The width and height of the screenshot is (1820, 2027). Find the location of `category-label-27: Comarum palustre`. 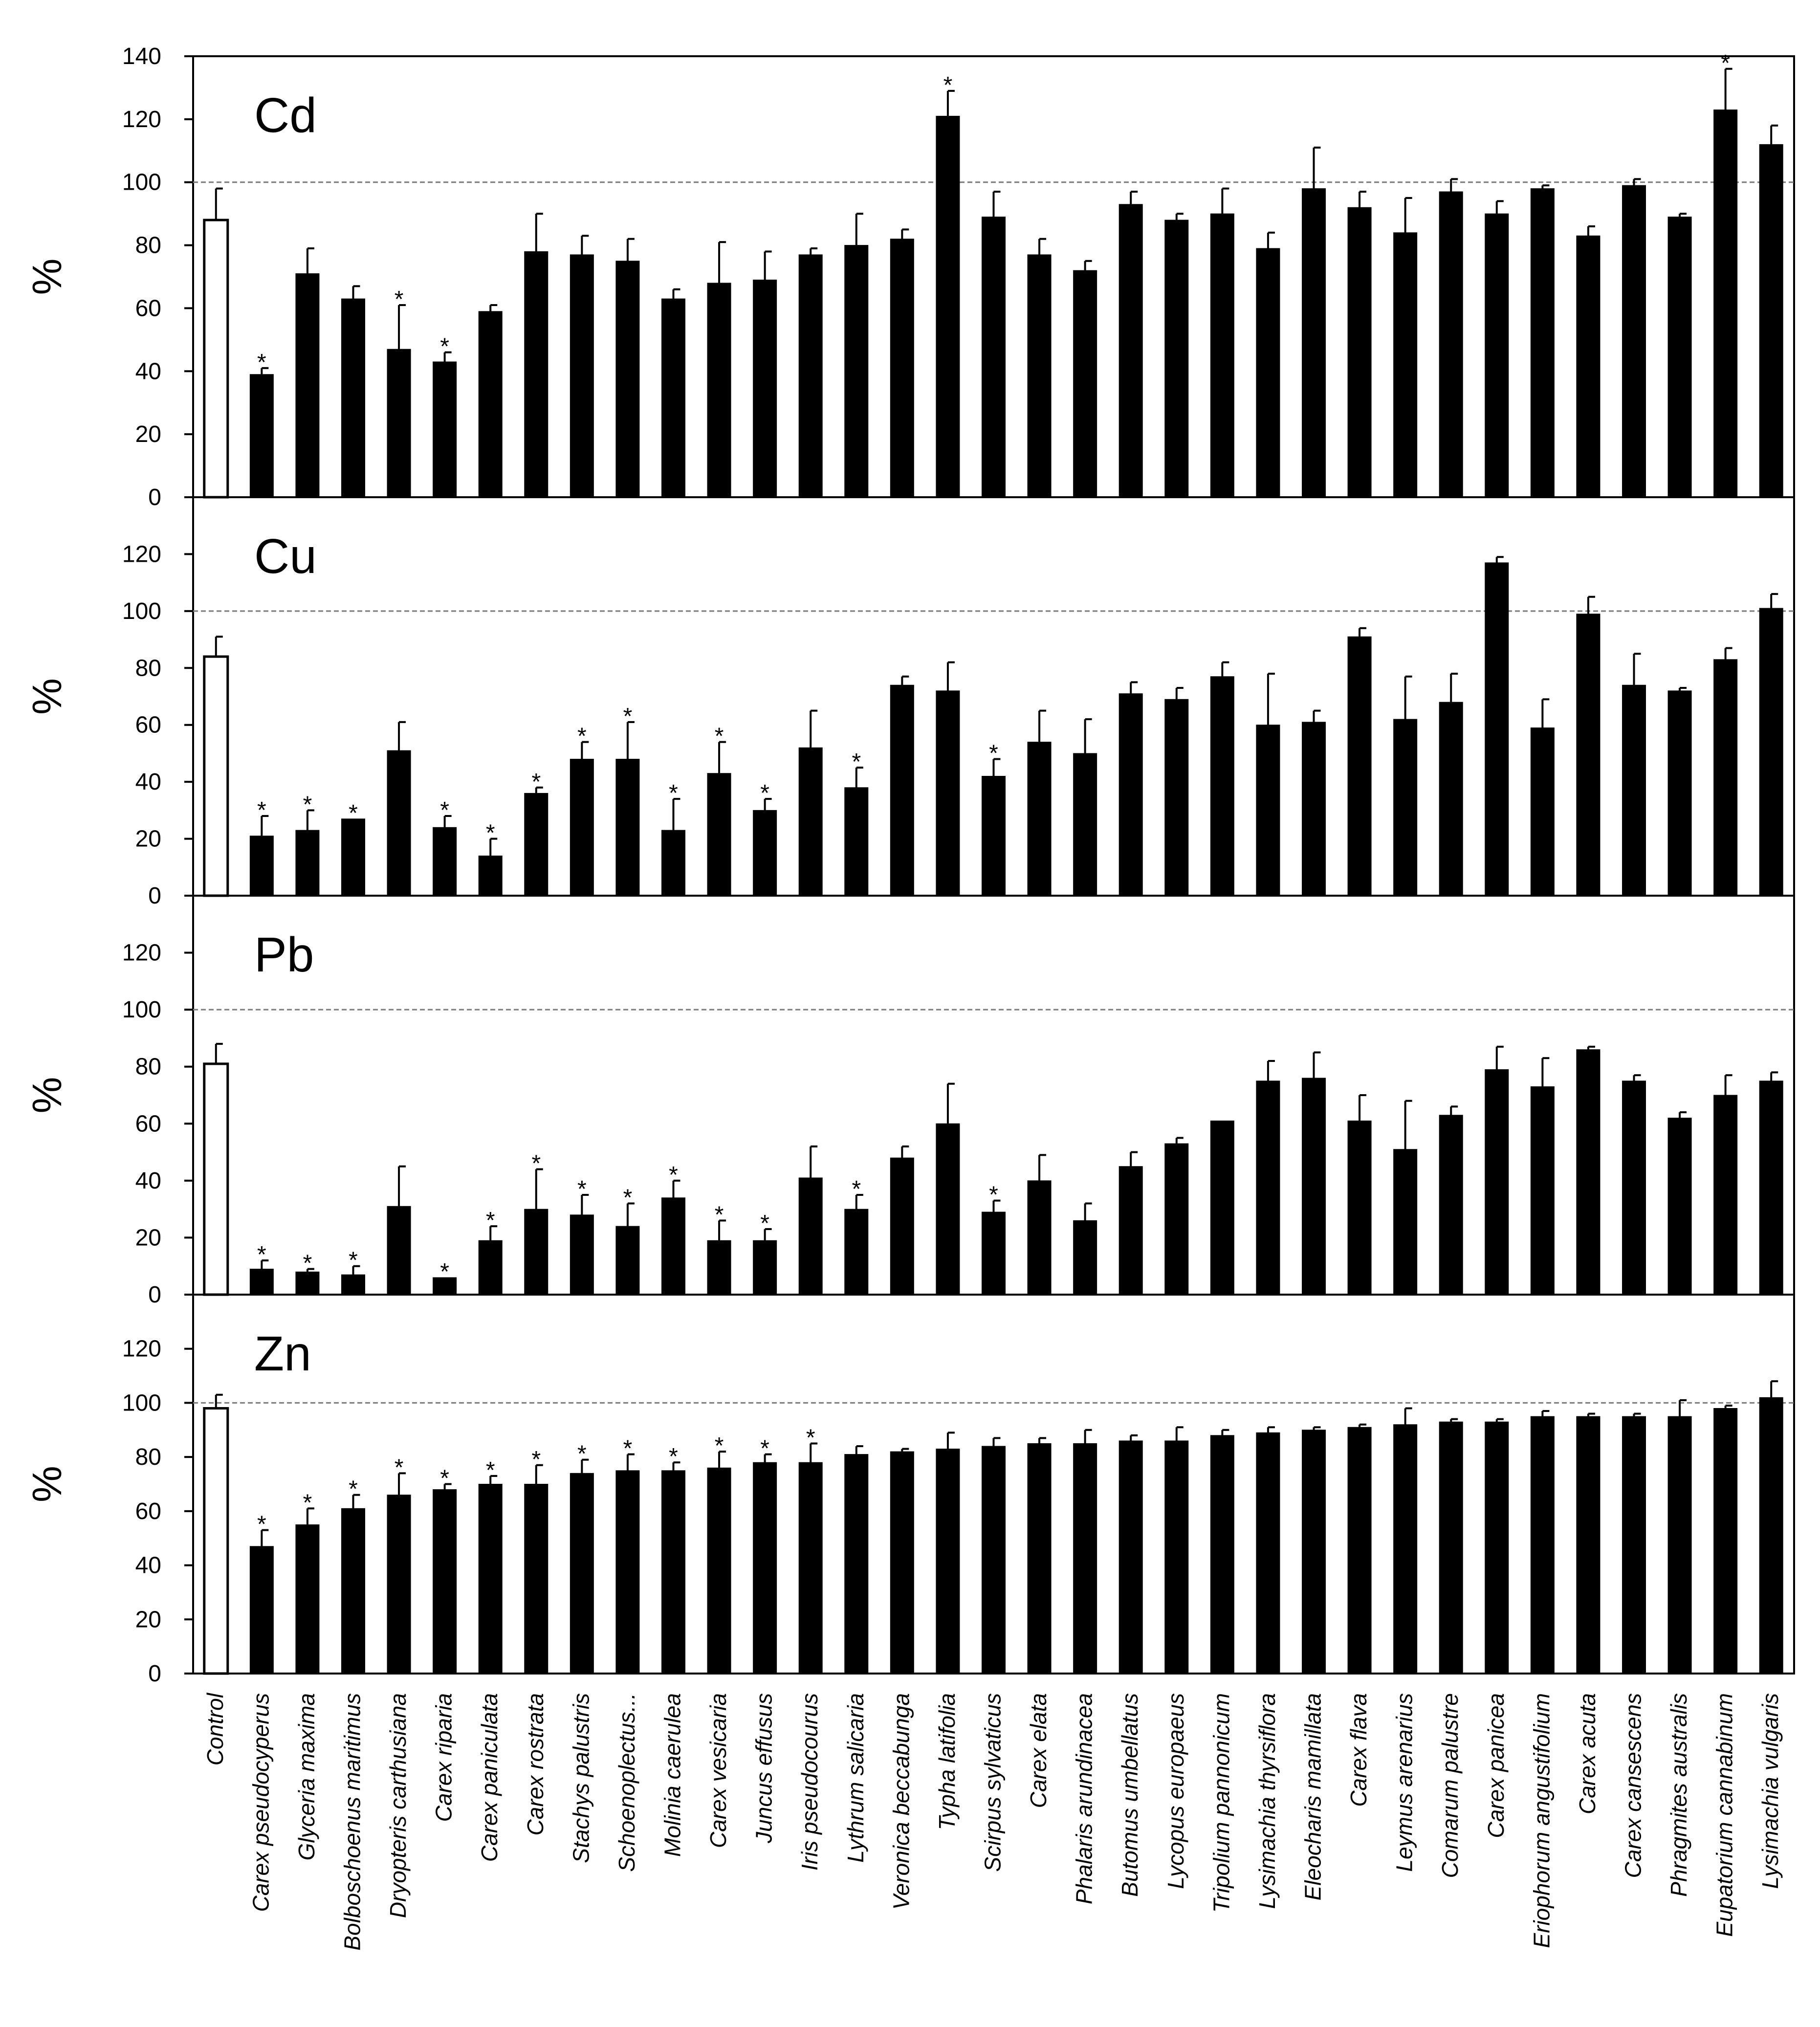

category-label-27: Comarum palustre is located at coordinates (1450, 1785).